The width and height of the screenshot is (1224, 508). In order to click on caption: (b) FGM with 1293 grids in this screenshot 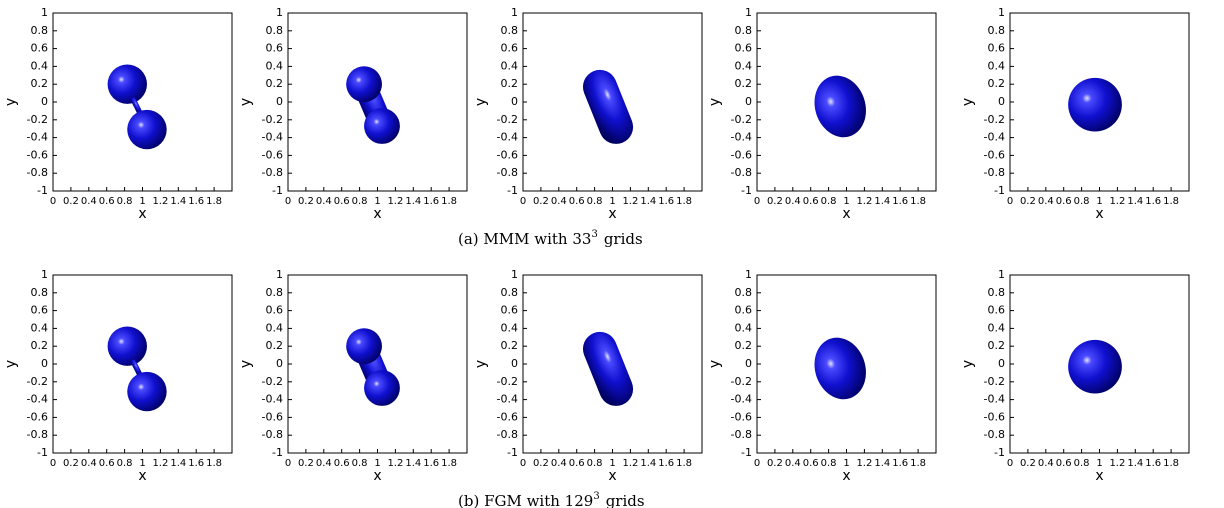, I will do `click(551, 499)`.